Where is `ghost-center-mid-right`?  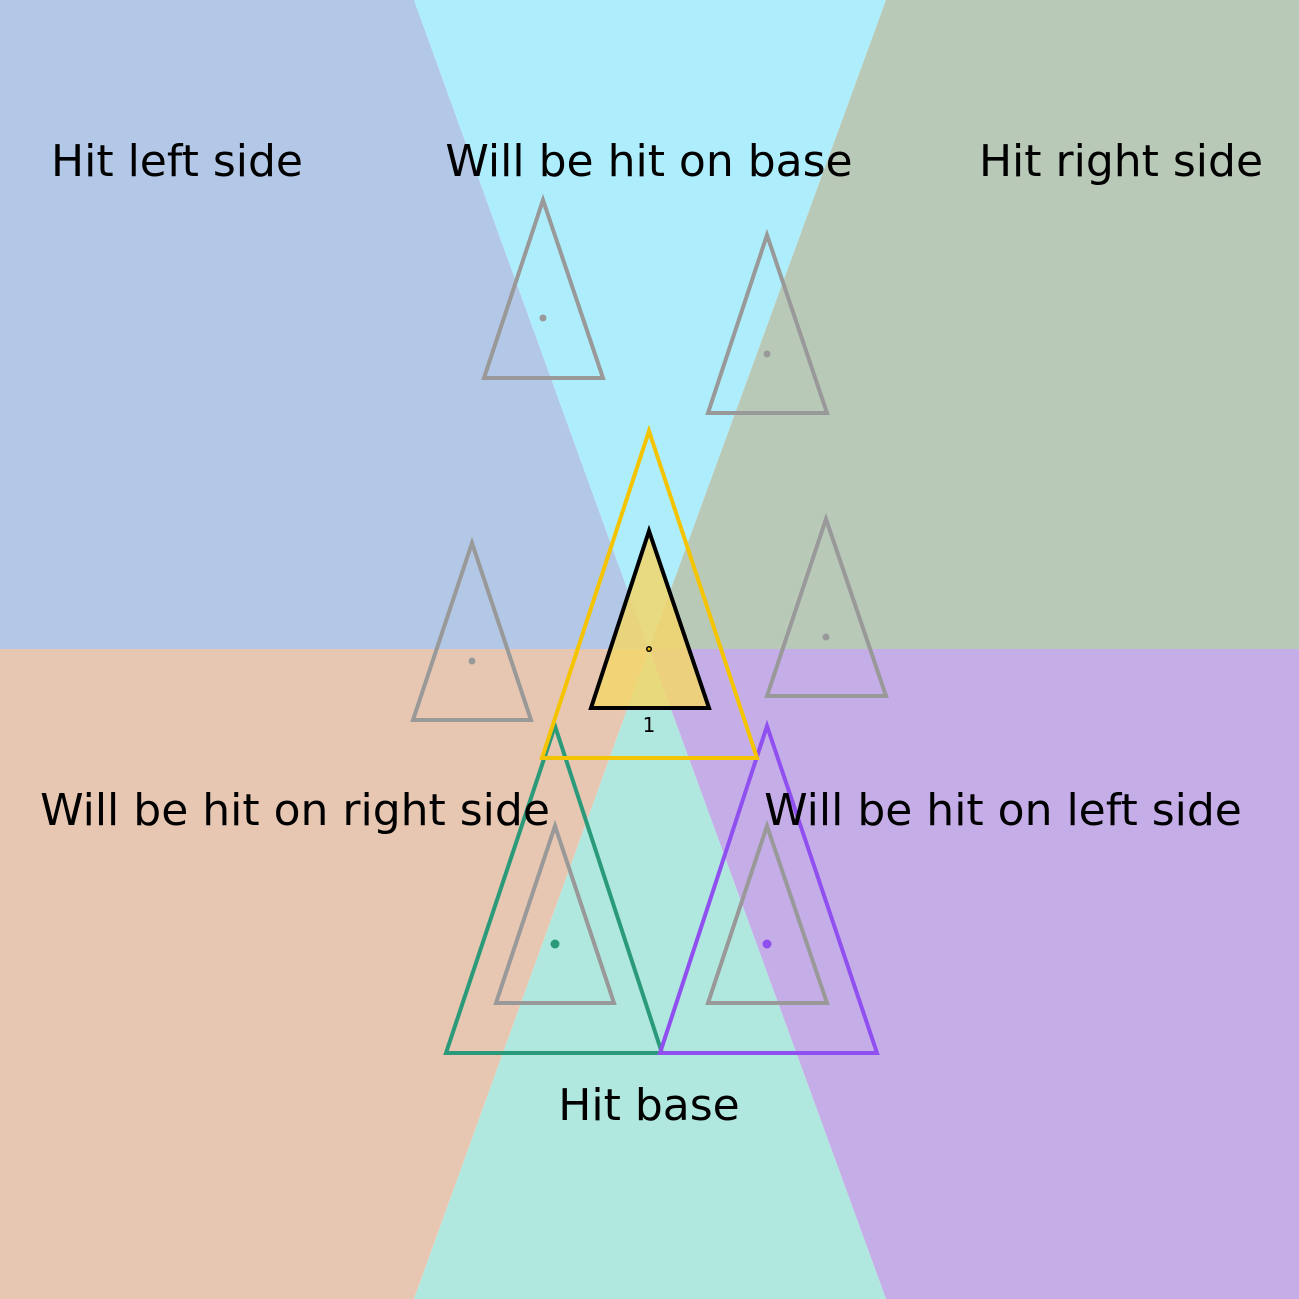
ghost-center-mid-right is located at coordinates (826, 637).